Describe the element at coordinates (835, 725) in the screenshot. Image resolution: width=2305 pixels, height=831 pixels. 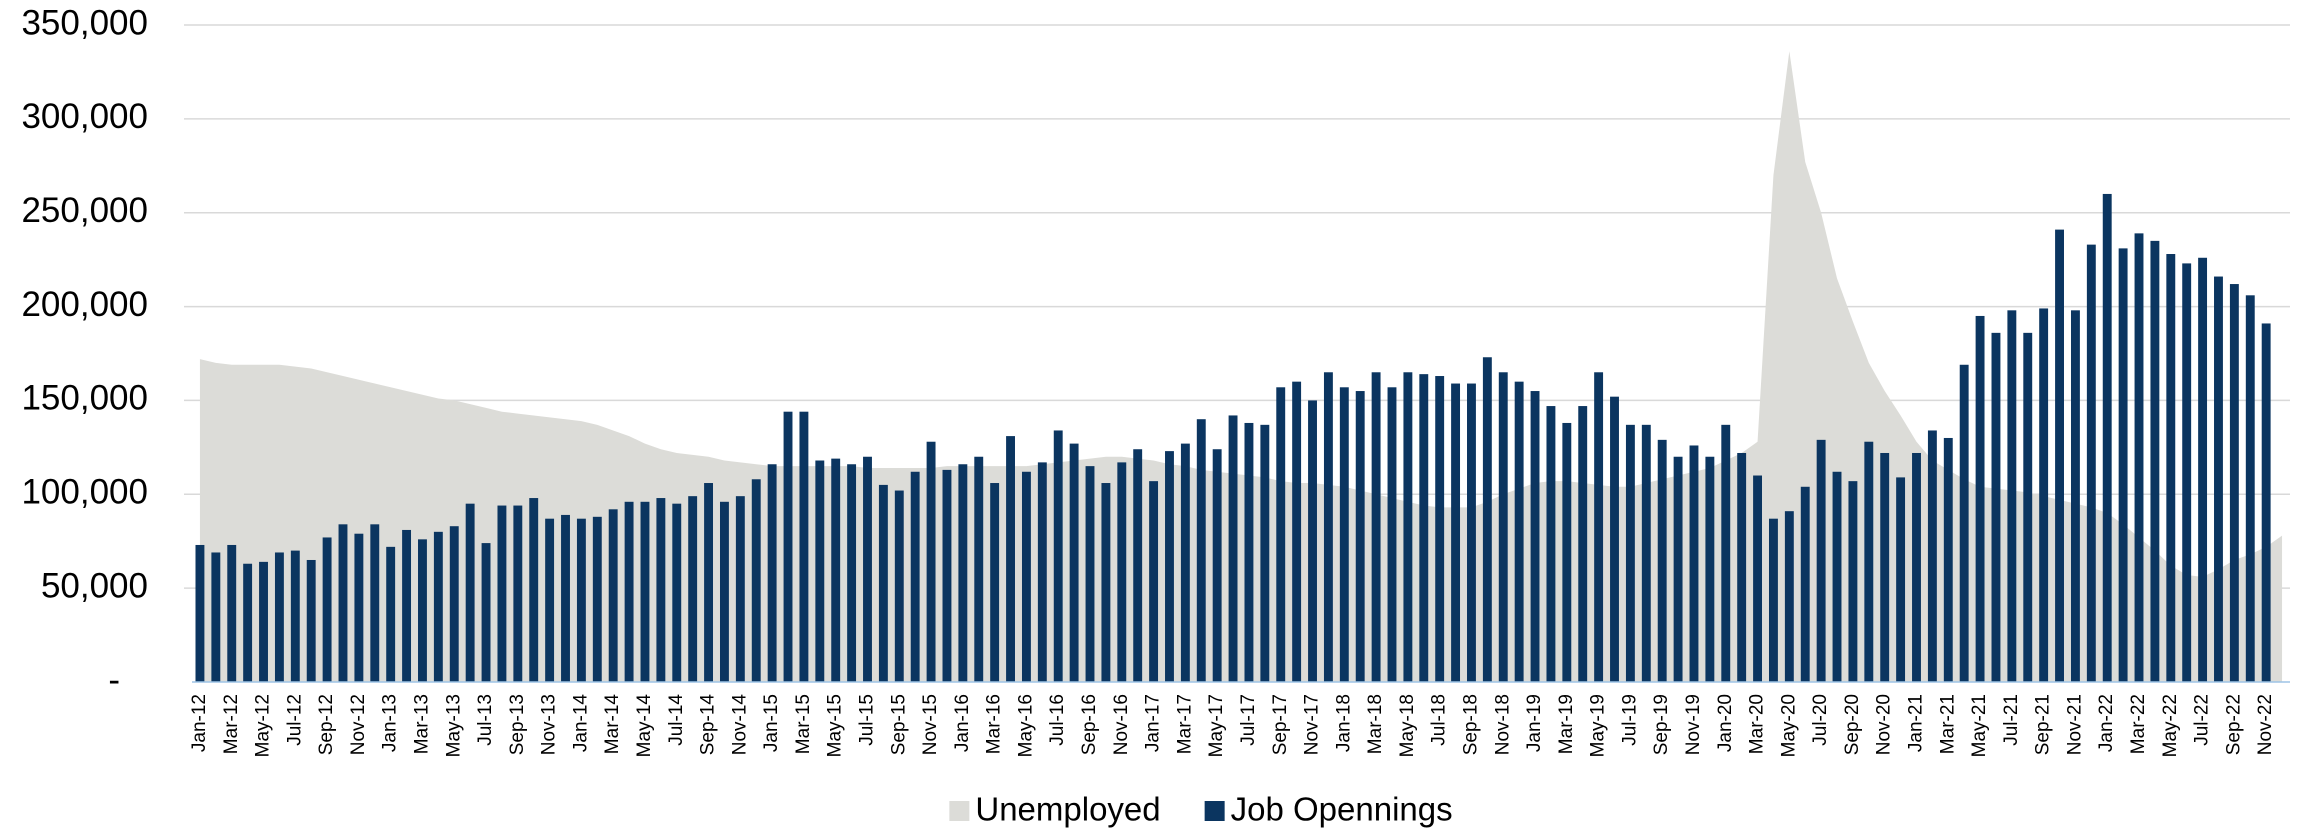
I see `x-tick-label: May-15` at that location.